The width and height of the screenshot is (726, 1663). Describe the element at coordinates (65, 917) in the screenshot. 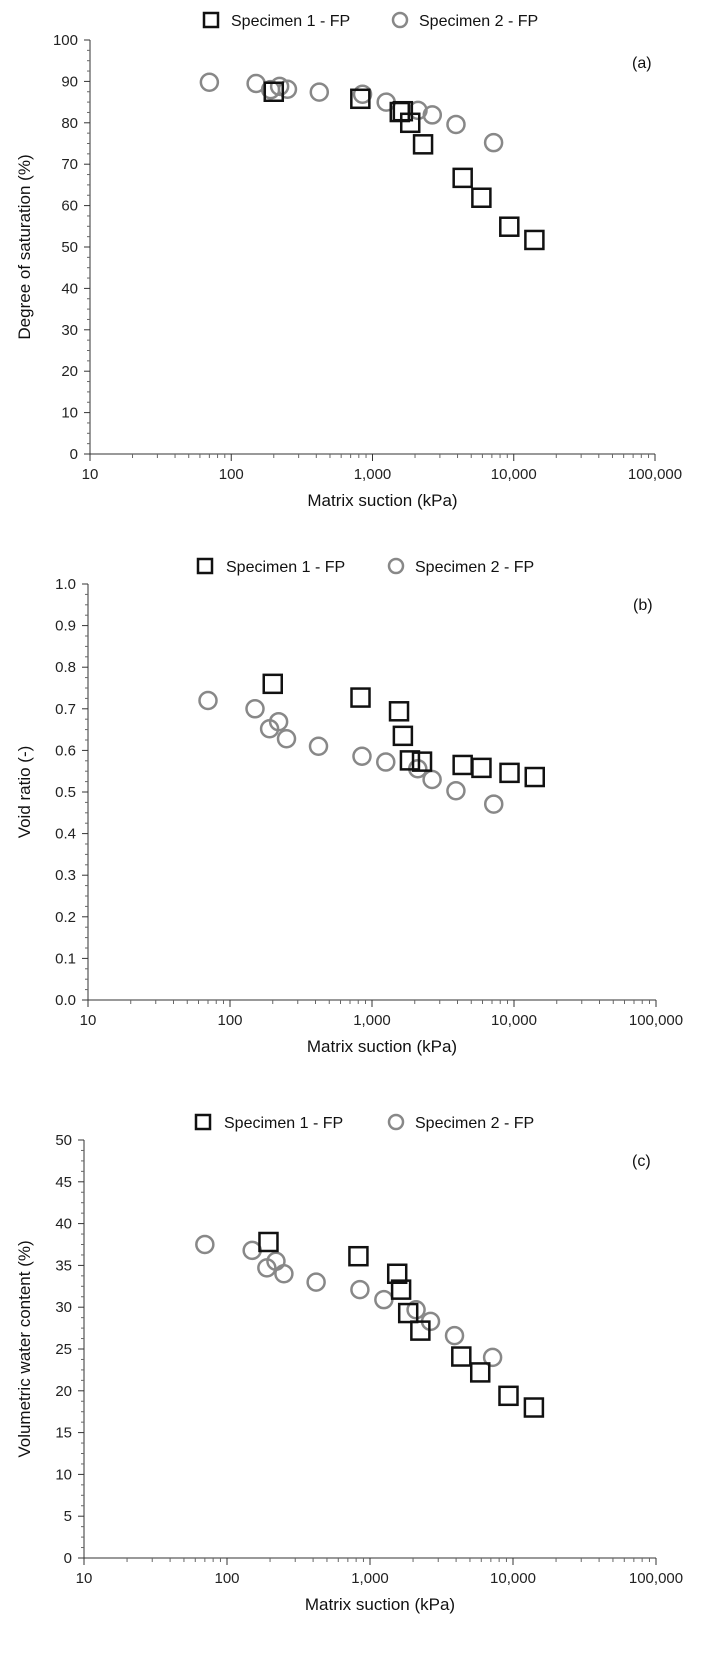

I see `y-tick-label: 0.2` at that location.